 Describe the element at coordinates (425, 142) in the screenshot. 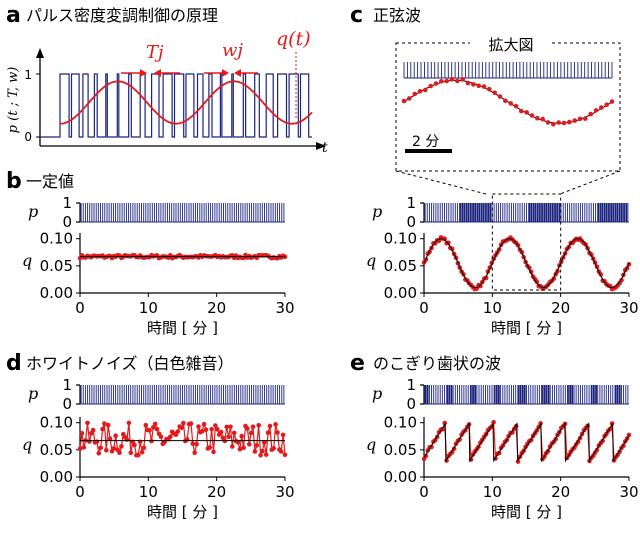

I see `scale-bar-label: 2 分` at that location.